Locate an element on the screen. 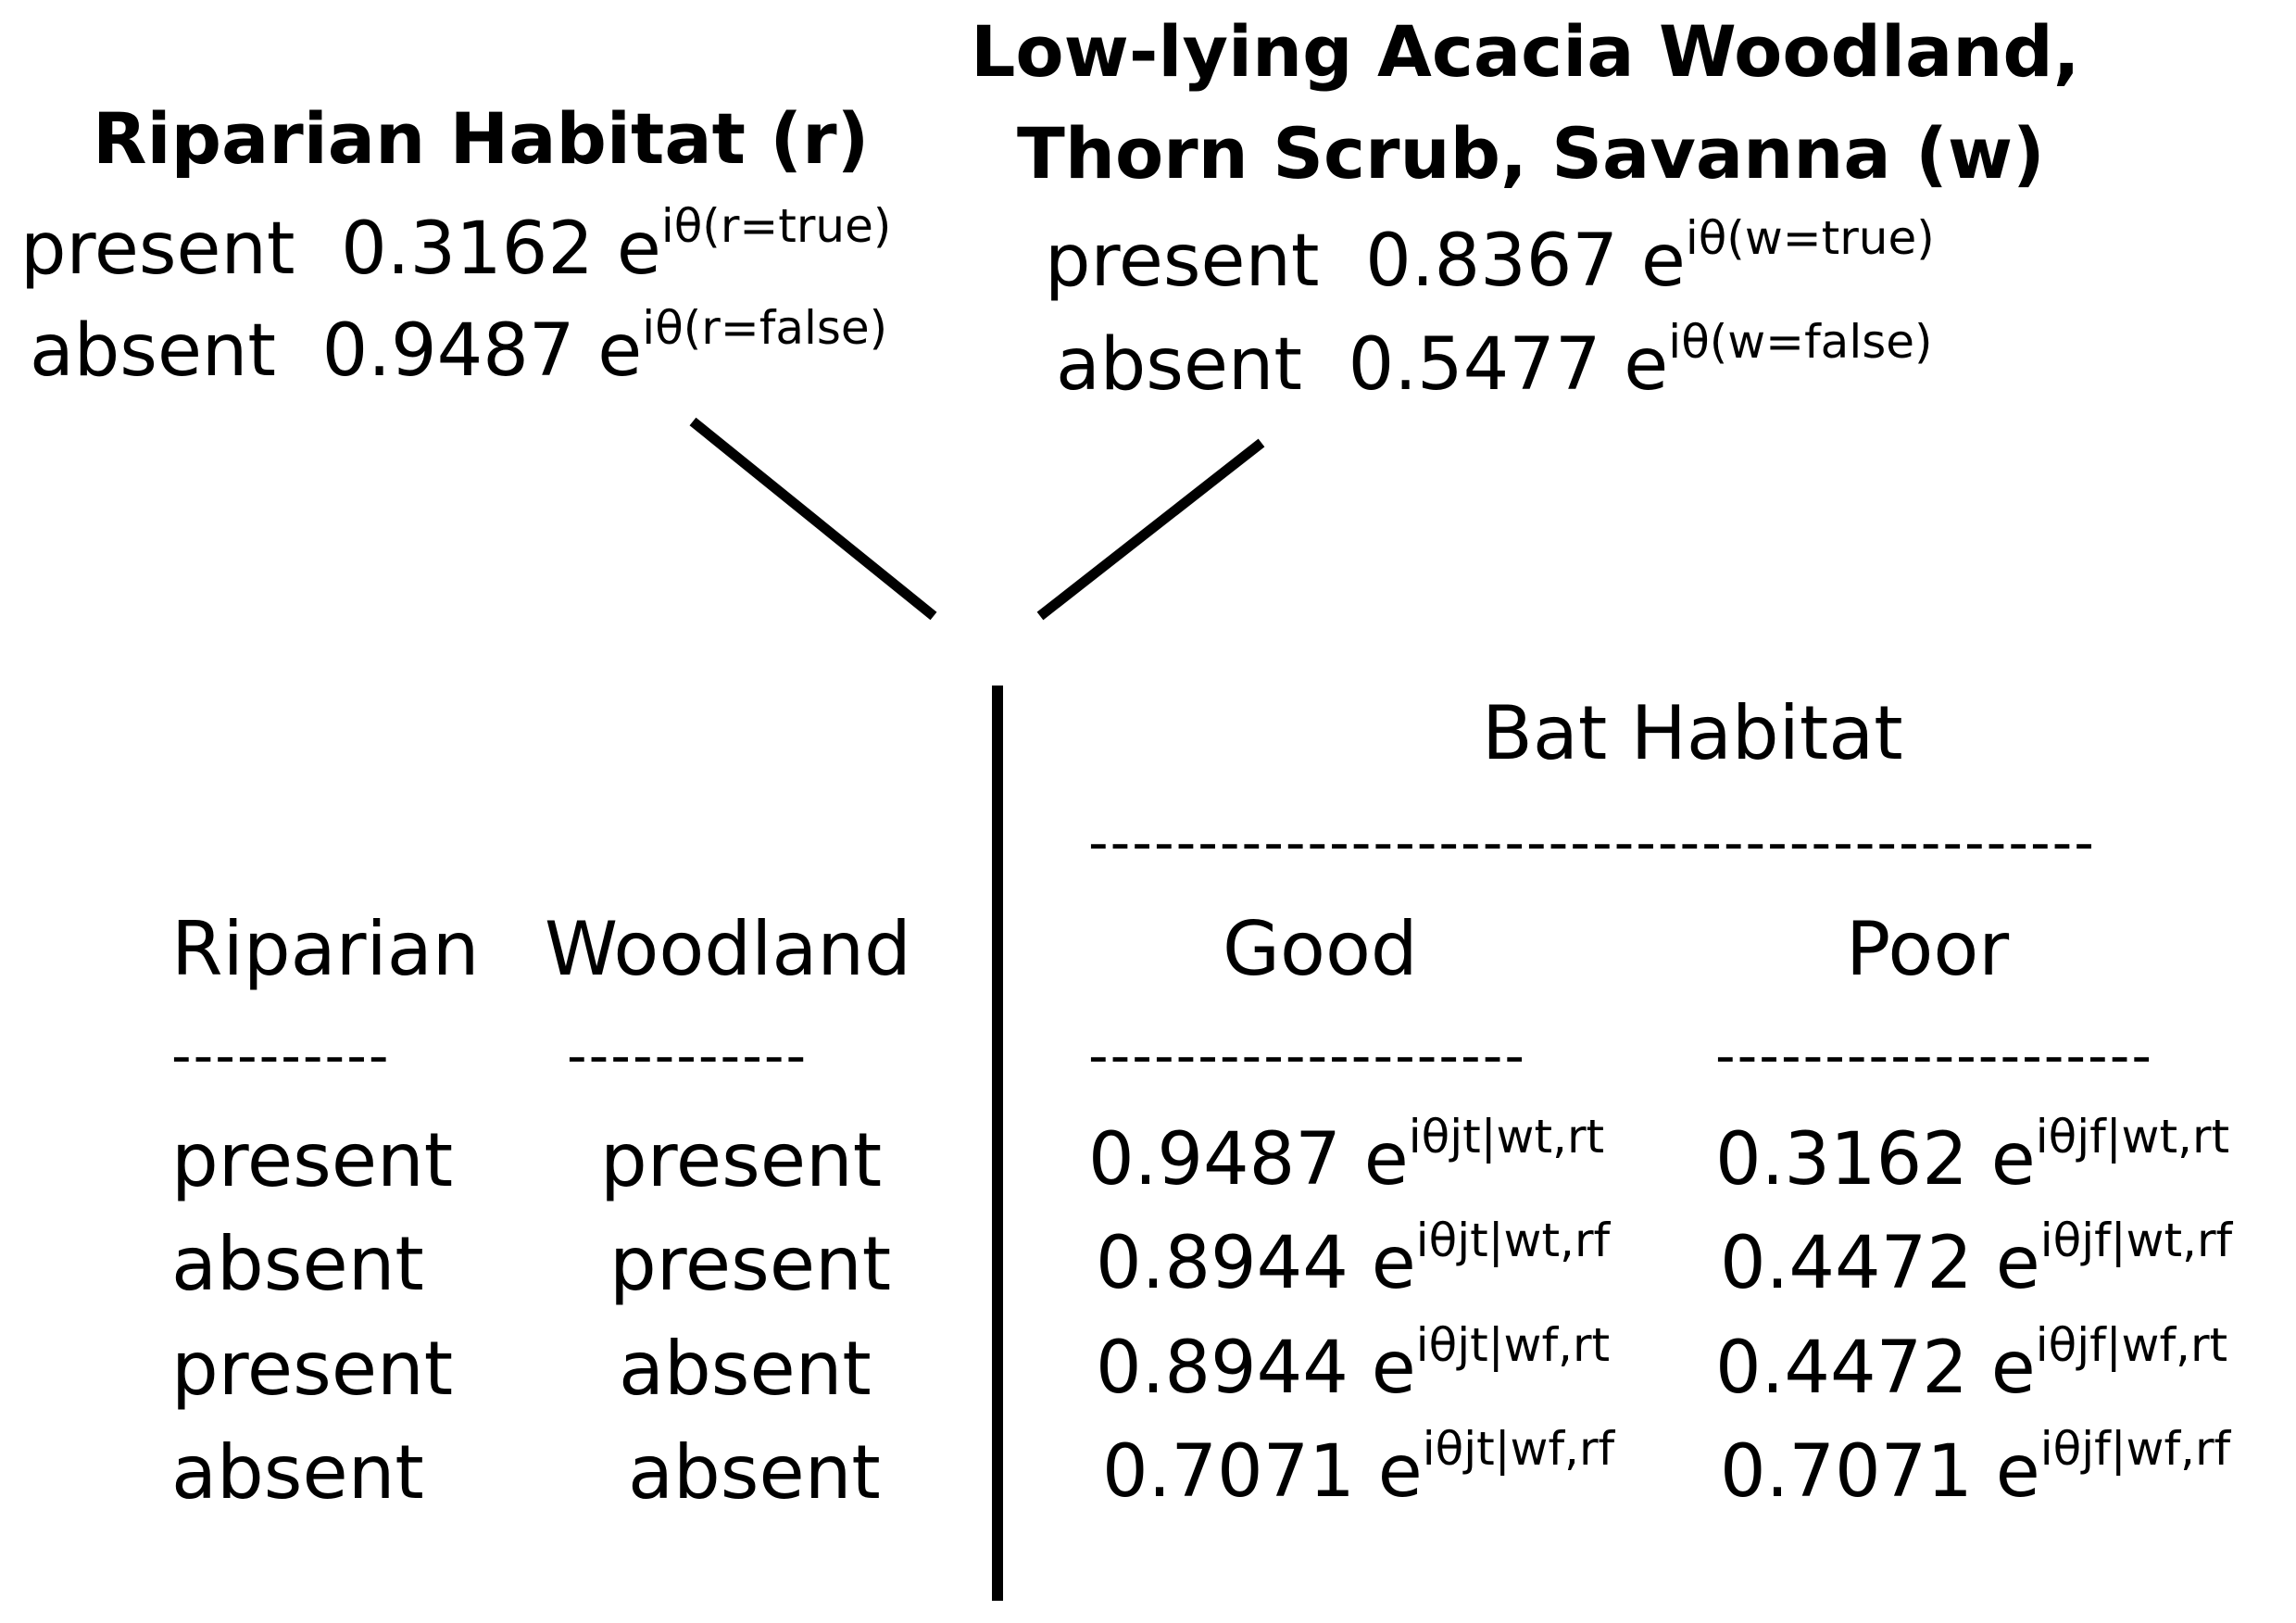  woodland-row-present: present 0.8367 eiθ(w=true) is located at coordinates (1490, 256).